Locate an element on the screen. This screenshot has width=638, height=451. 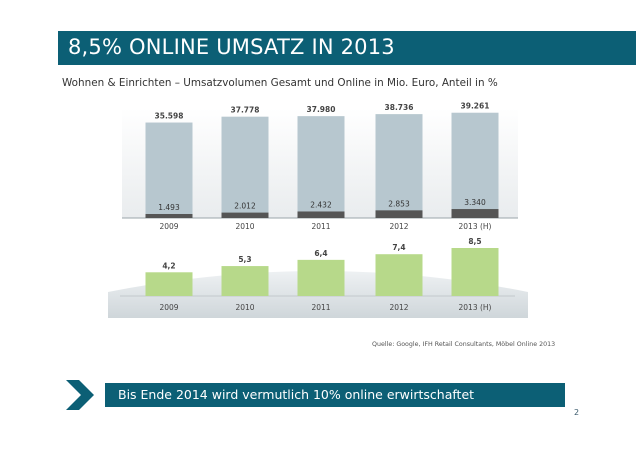
online-value-label: 2.853 is located at coordinates (399, 203).